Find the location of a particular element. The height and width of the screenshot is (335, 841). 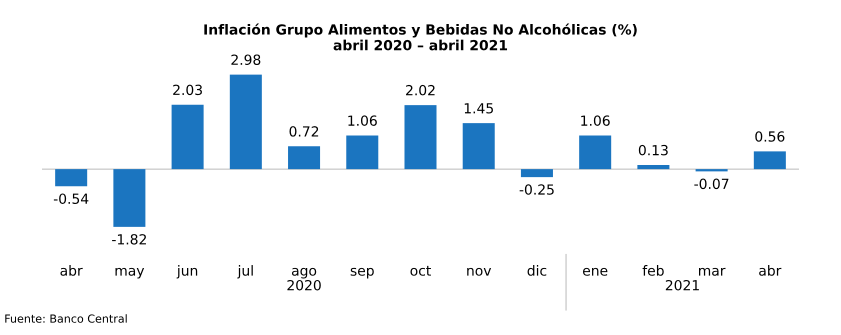

data-label: 2.98 is located at coordinates (245, 59).